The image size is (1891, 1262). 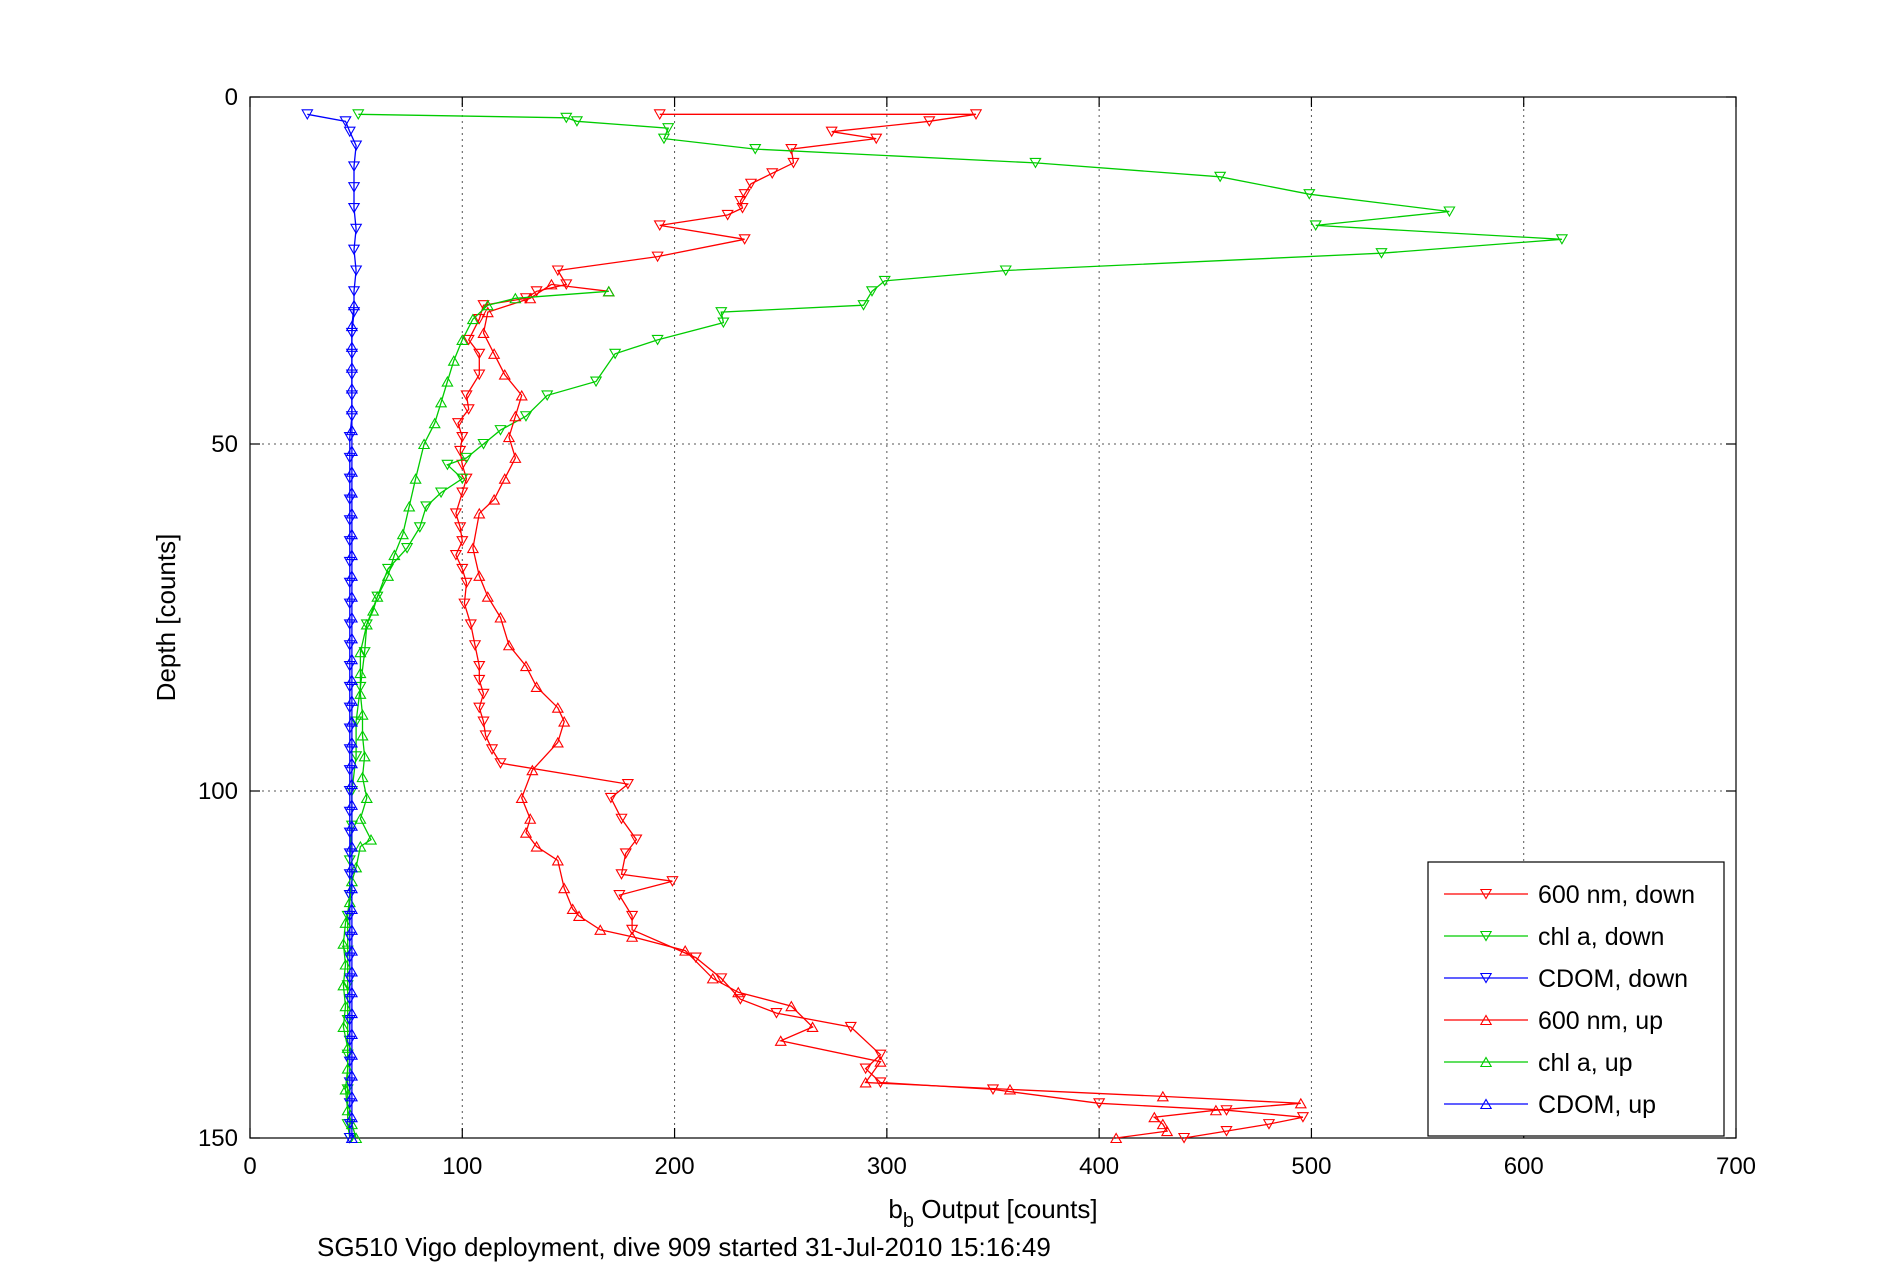 What do you see at coordinates (166, 618) in the screenshot?
I see `y-axis-label: Depth [counts]` at bounding box center [166, 618].